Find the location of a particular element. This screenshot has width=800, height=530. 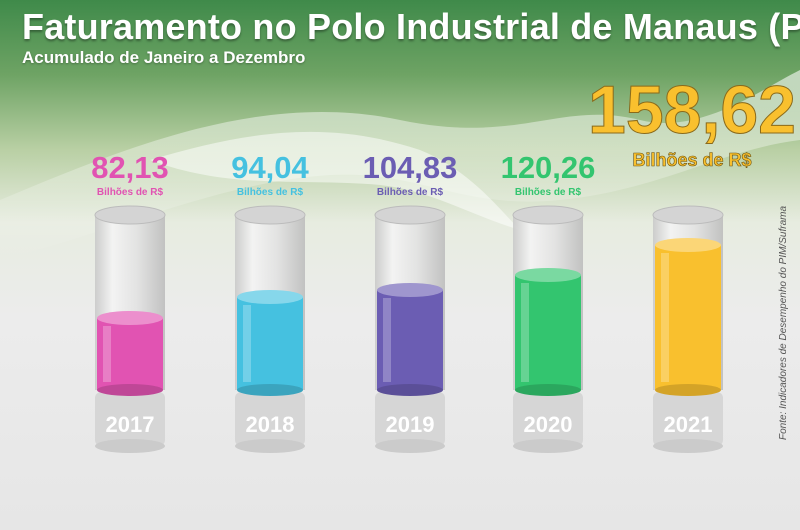

bar-base-2019 is located at coordinates (410, 419).